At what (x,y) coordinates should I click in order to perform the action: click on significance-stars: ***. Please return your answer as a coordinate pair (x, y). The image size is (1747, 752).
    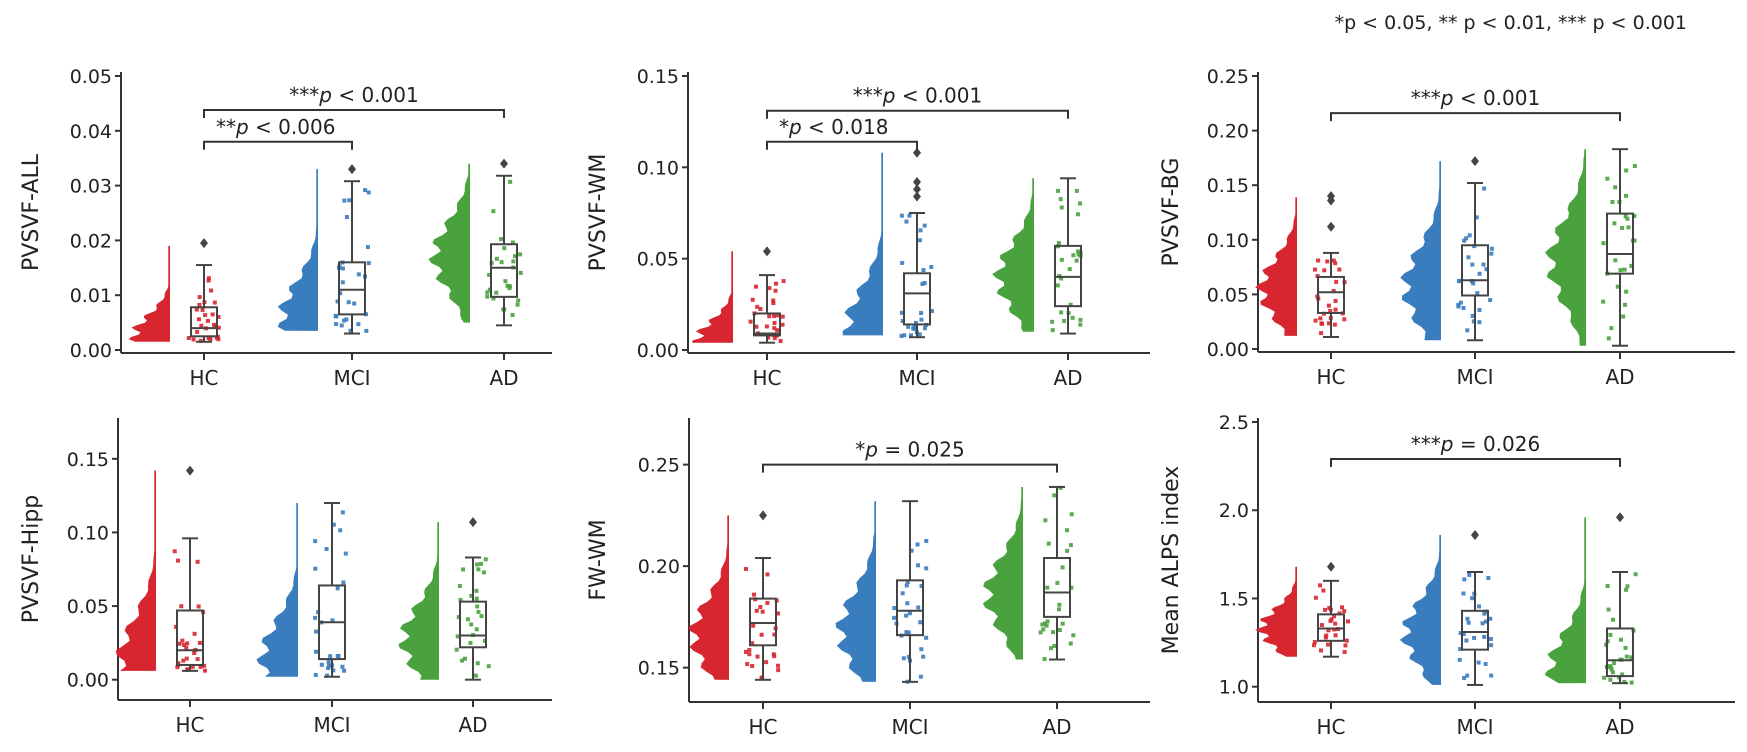
    Looking at the image, I should click on (304, 95).